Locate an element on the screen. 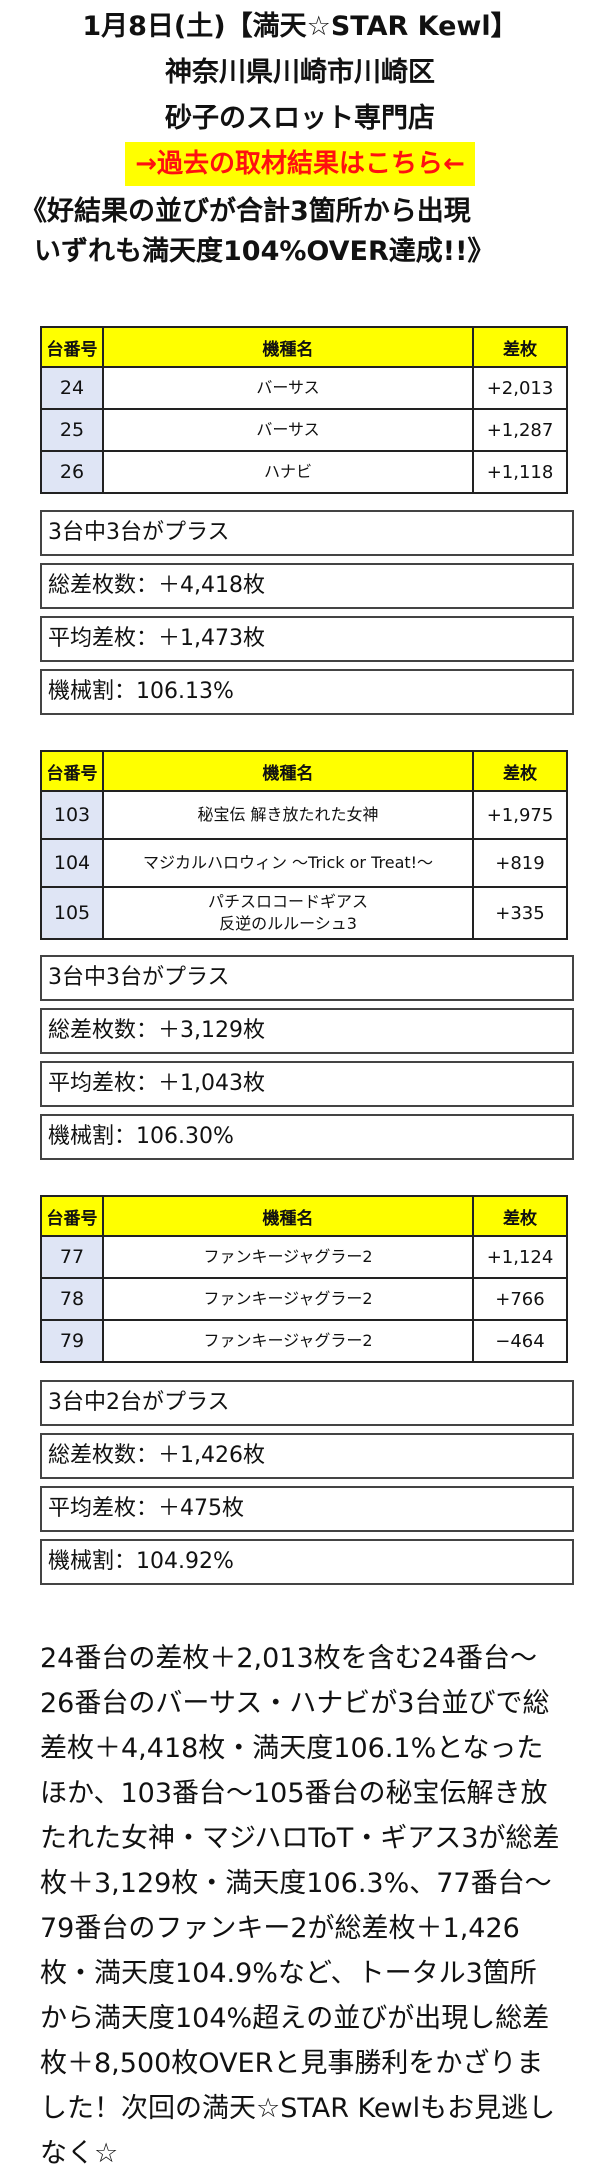 The height and width of the screenshot is (2176, 600). machine-diff: +1,124 is located at coordinates (520, 1257).